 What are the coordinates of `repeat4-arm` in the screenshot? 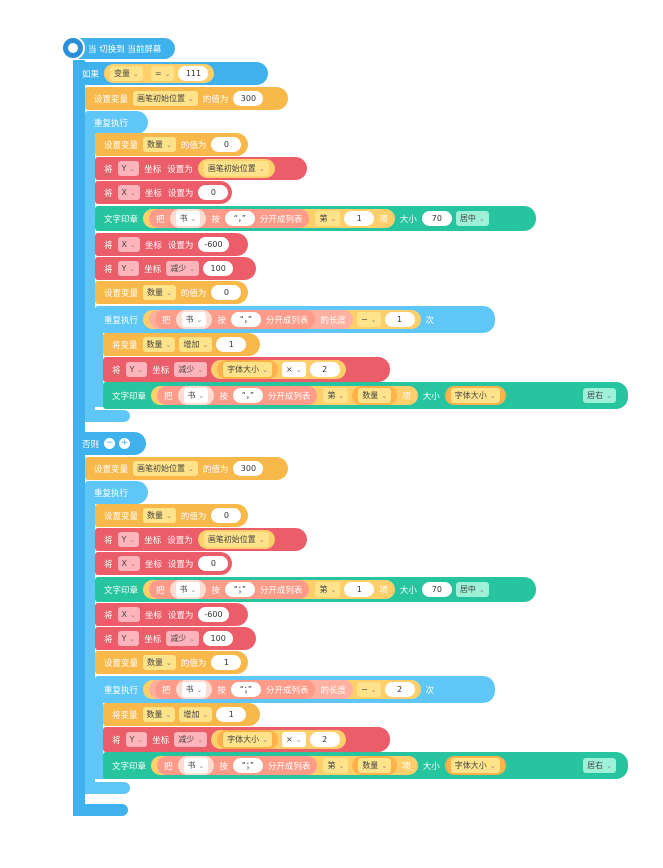 It's located at (99, 729).